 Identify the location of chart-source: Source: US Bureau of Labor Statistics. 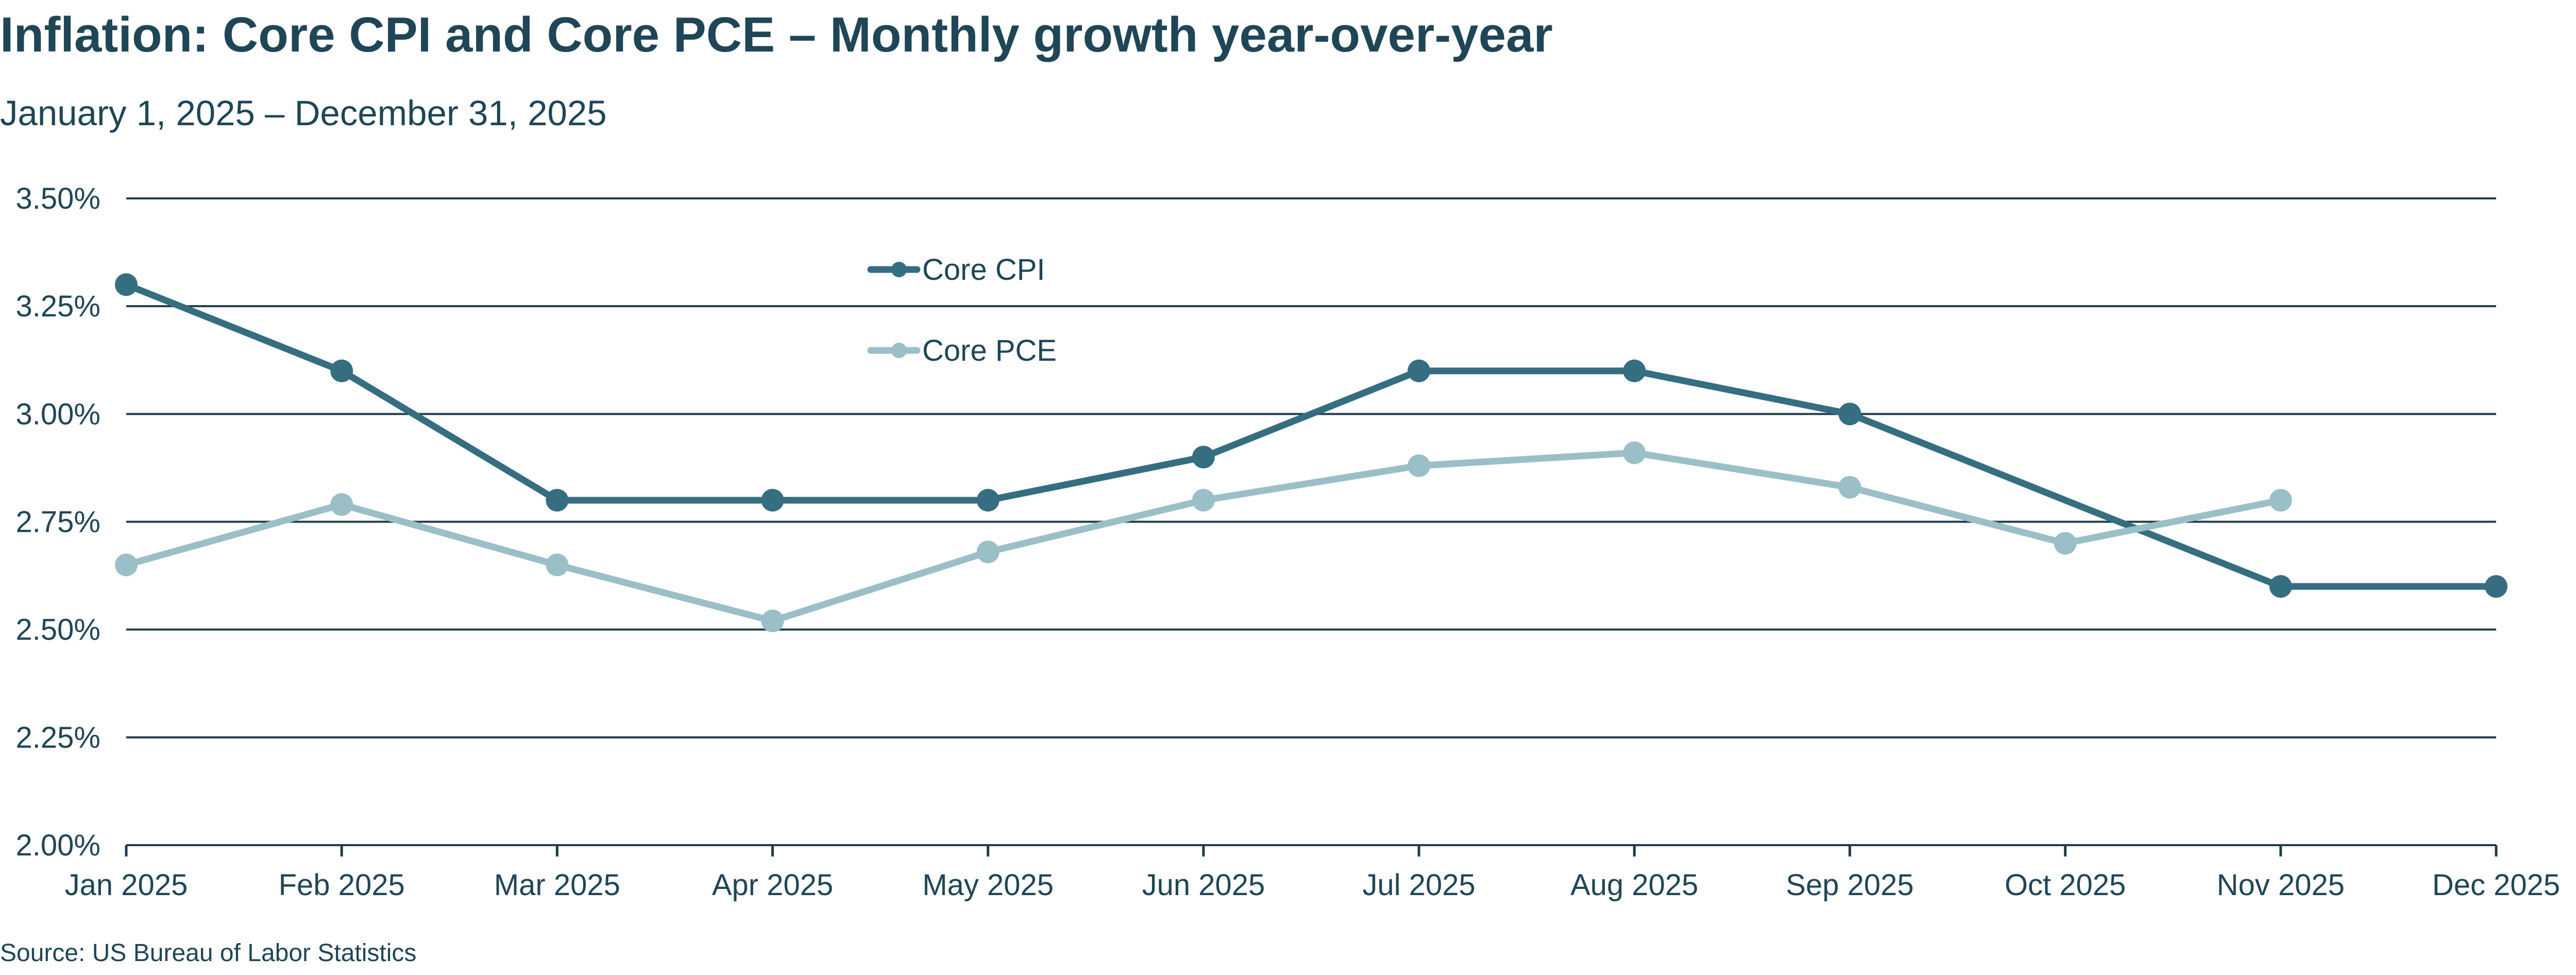
(208, 953).